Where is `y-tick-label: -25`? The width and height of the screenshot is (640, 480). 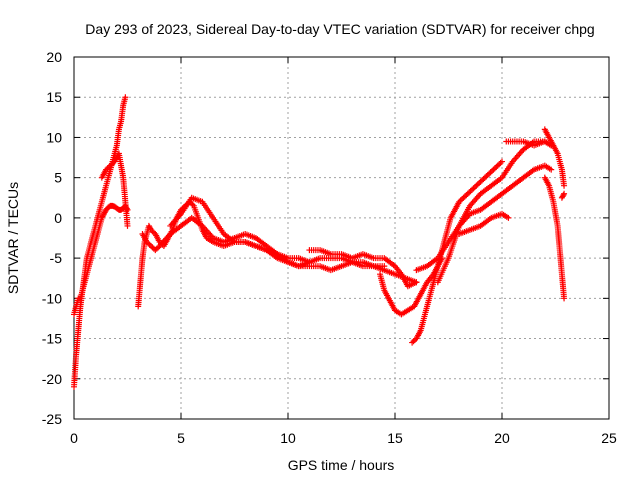 y-tick-label: -25 is located at coordinates (52, 419).